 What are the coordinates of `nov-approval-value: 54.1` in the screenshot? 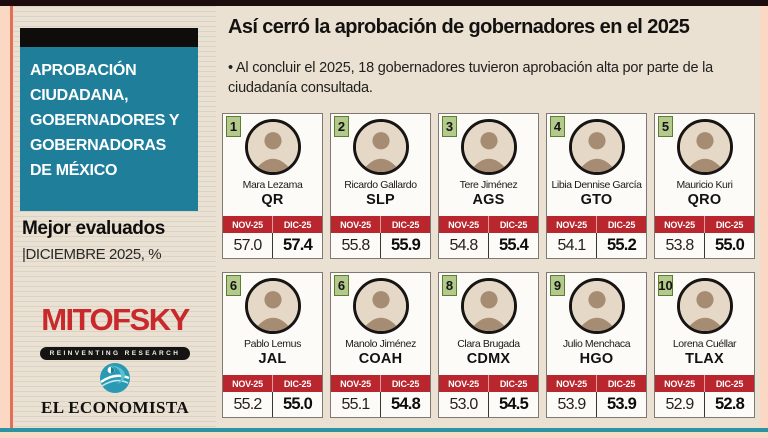 It's located at (572, 245).